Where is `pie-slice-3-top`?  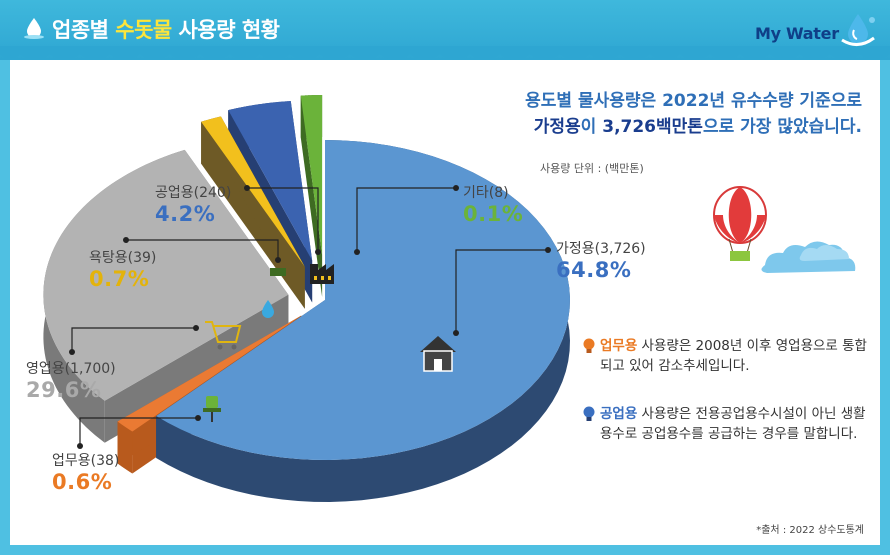
pie-slice-3-top is located at coordinates (253, 191).